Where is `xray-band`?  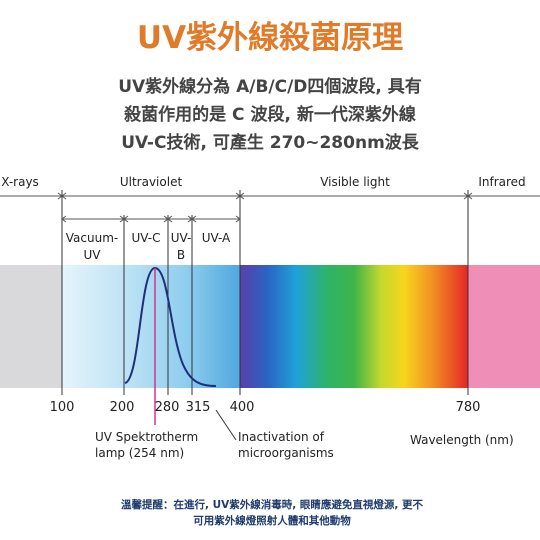 xray-band is located at coordinates (31, 326).